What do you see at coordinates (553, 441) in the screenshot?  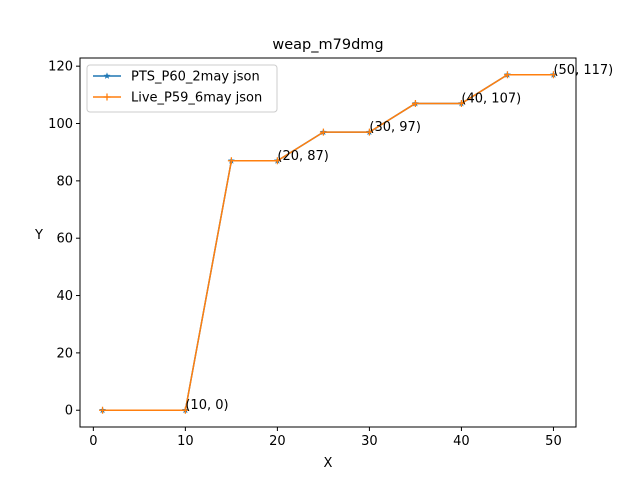 I see `x-tick-label: 50` at bounding box center [553, 441].